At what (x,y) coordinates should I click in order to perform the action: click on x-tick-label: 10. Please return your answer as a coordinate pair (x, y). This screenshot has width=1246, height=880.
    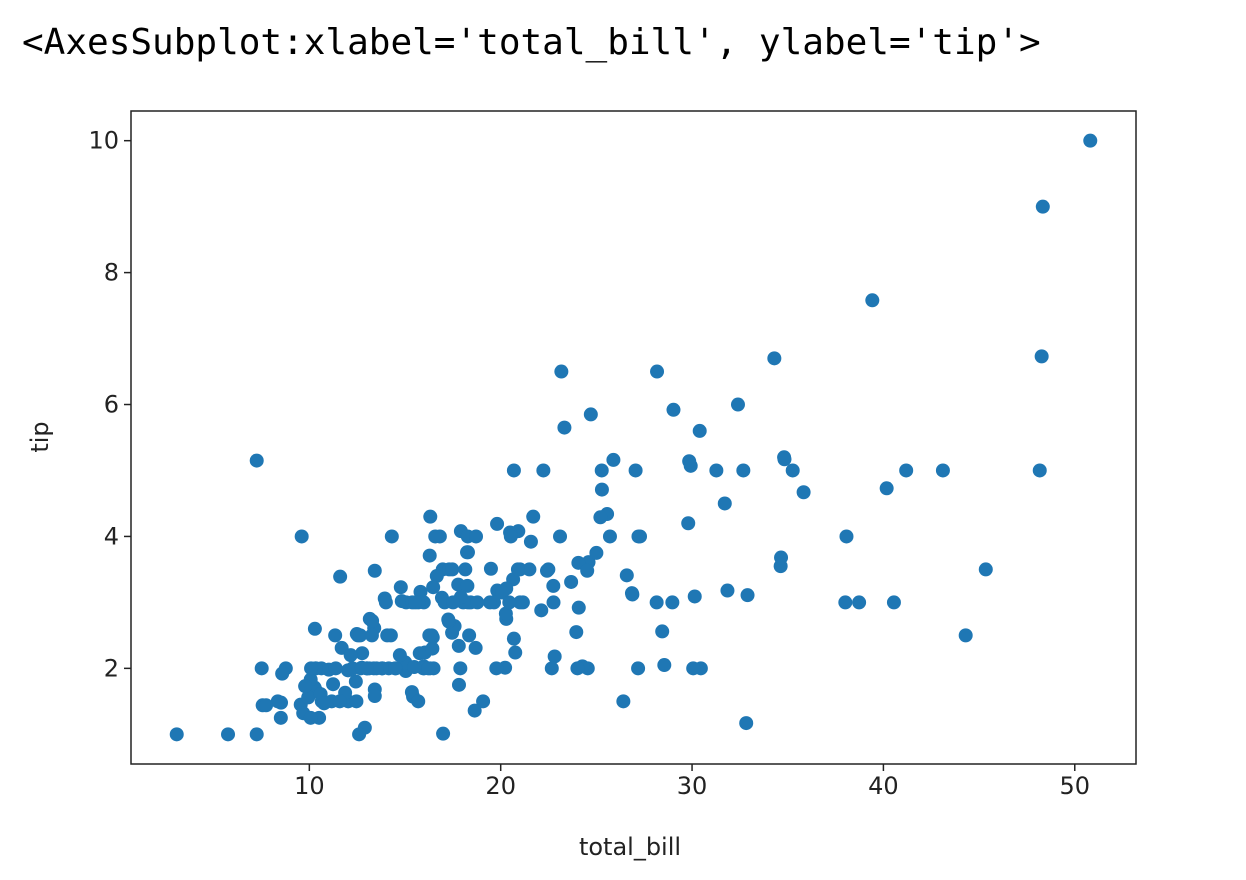
    Looking at the image, I should click on (309, 786).